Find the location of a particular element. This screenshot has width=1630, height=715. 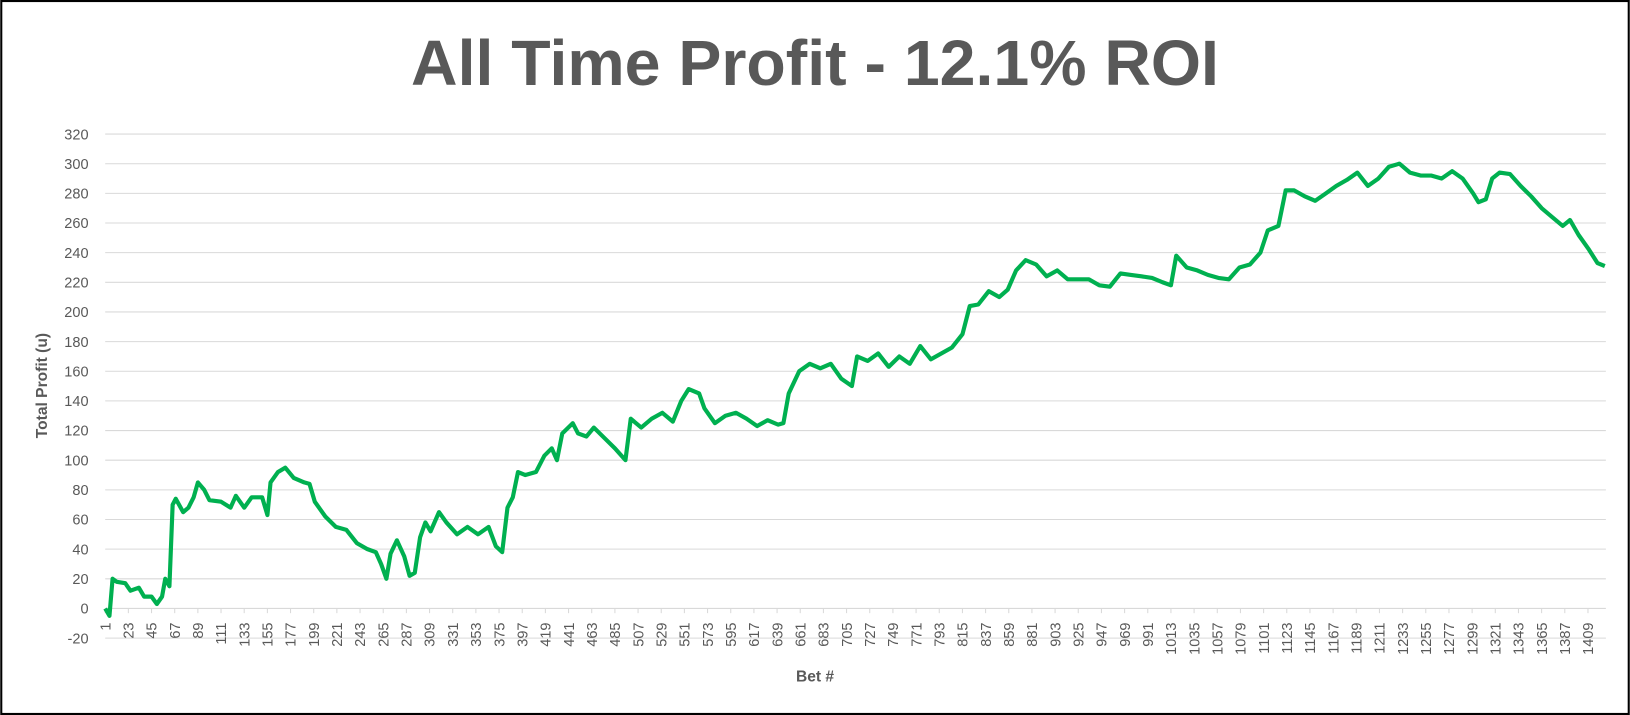

x-tick-label: 1277 is located at coordinates (1450, 639).